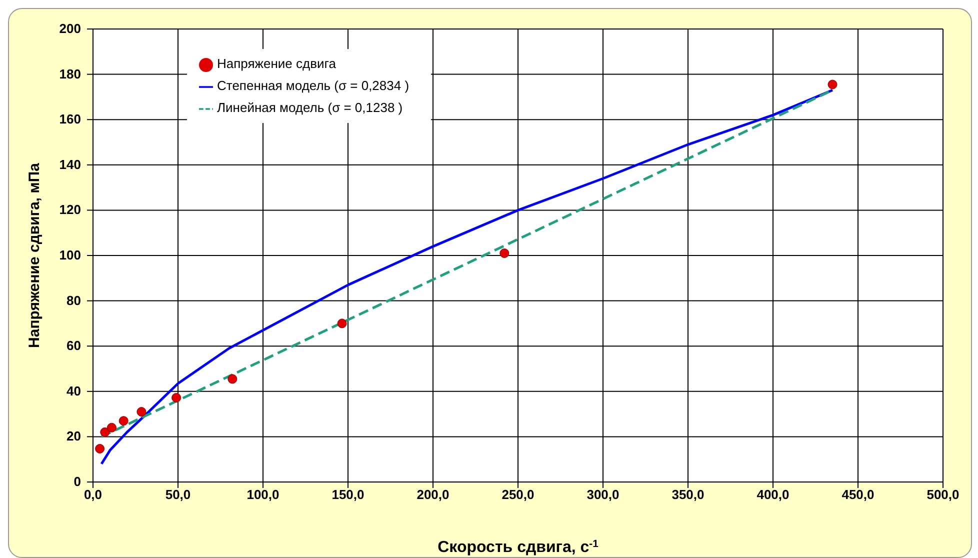 The width and height of the screenshot is (978, 558). Describe the element at coordinates (93, 494) in the screenshot. I see `x-tick-label: 0,0` at that location.